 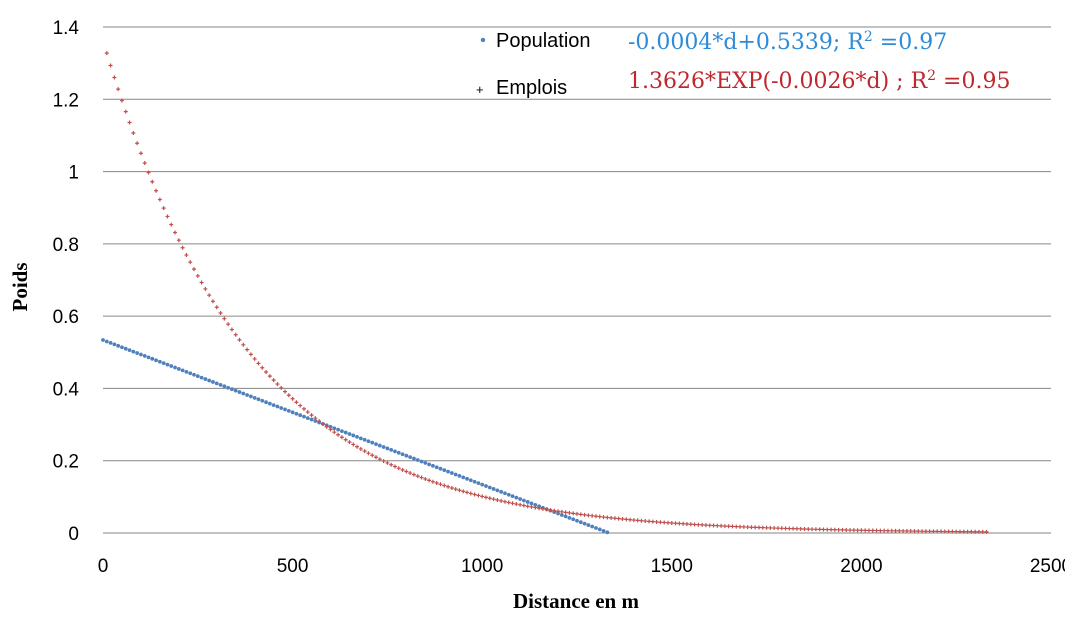 What do you see at coordinates (66, 281) in the screenshot?
I see `y-axis-ticks: 0 0.2 0.4 0.6 0.8 1 1.2 1.4` at bounding box center [66, 281].